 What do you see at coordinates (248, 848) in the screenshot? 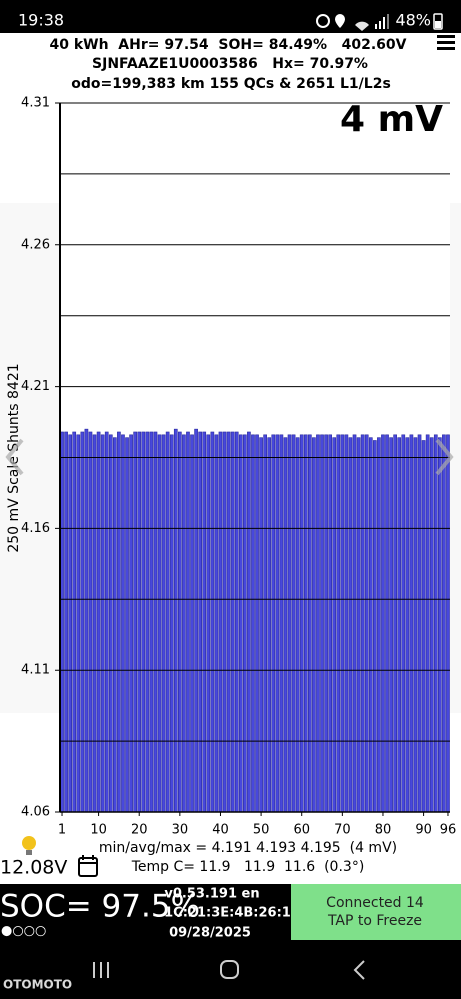
I see `cell-stats: min/avg/max = 4.191 4.193 4.195 (4 mV)` at bounding box center [248, 848].